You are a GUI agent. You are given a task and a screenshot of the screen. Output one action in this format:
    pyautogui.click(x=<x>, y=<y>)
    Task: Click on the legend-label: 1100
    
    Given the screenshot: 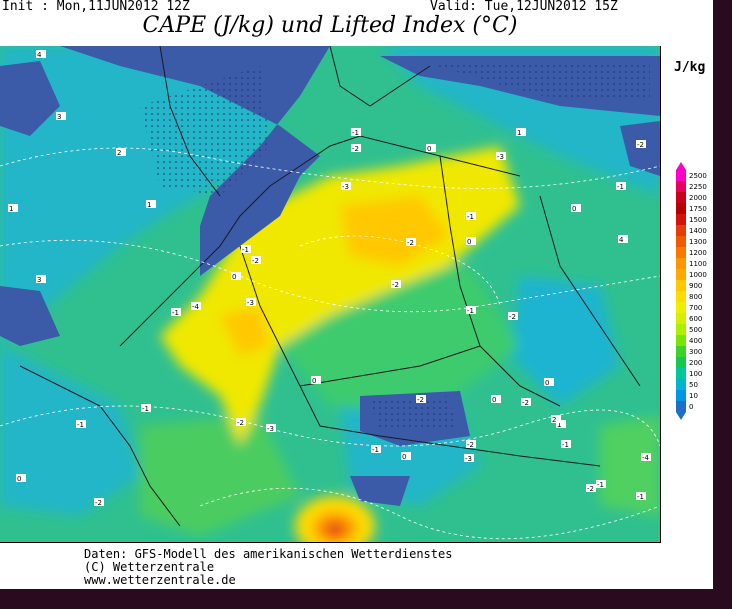 What is the action you would take?
    pyautogui.click(x=698, y=264)
    